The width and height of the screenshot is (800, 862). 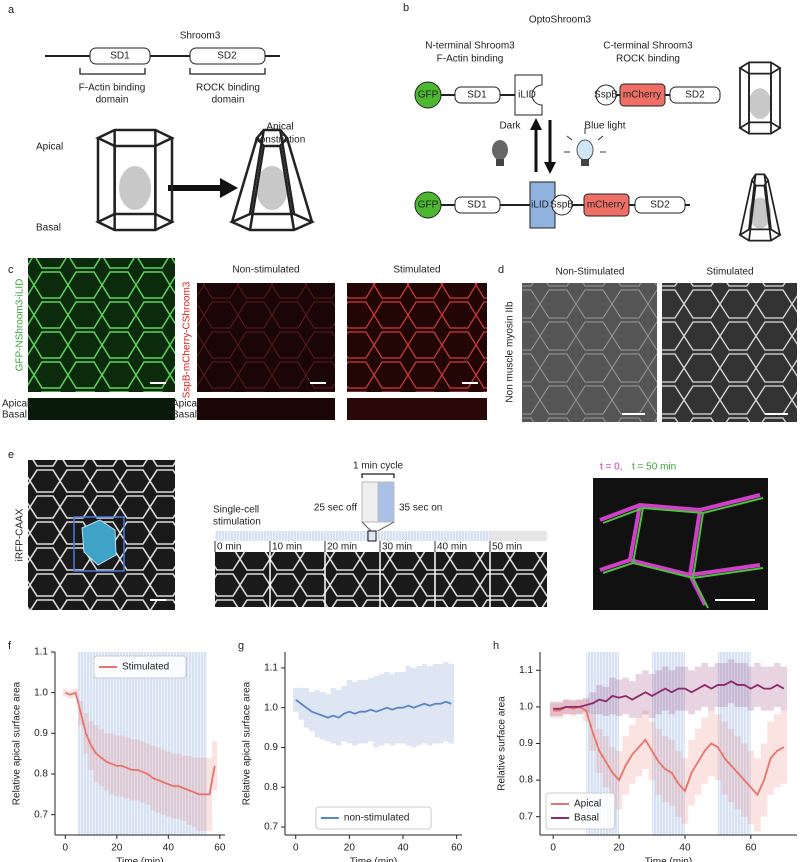 What do you see at coordinates (648, 59) in the screenshot?
I see `subtitle: ROCK binding` at bounding box center [648, 59].